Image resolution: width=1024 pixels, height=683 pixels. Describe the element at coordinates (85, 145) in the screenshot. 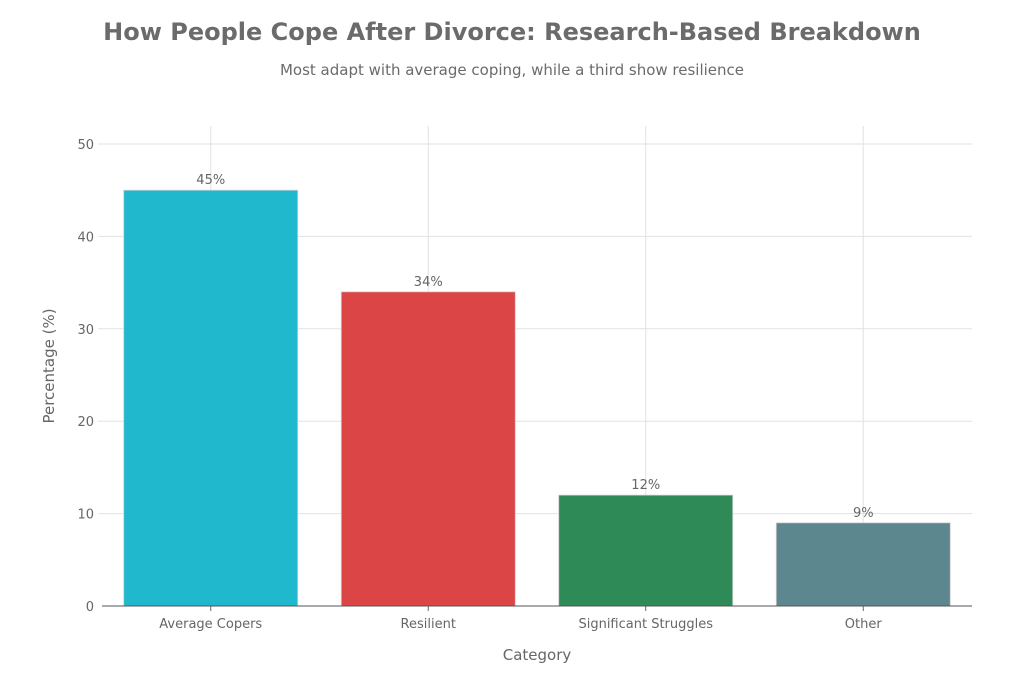

I see `y-tick-label: 50` at that location.